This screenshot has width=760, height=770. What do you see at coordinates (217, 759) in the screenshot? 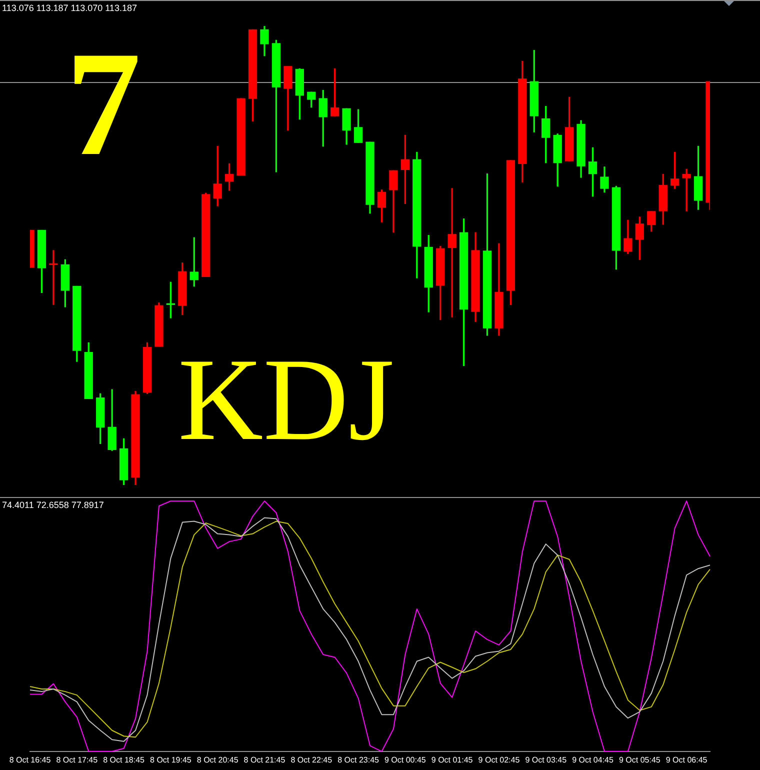
I see `x-tick-label: 8 Oct 20:45` at bounding box center [217, 759].